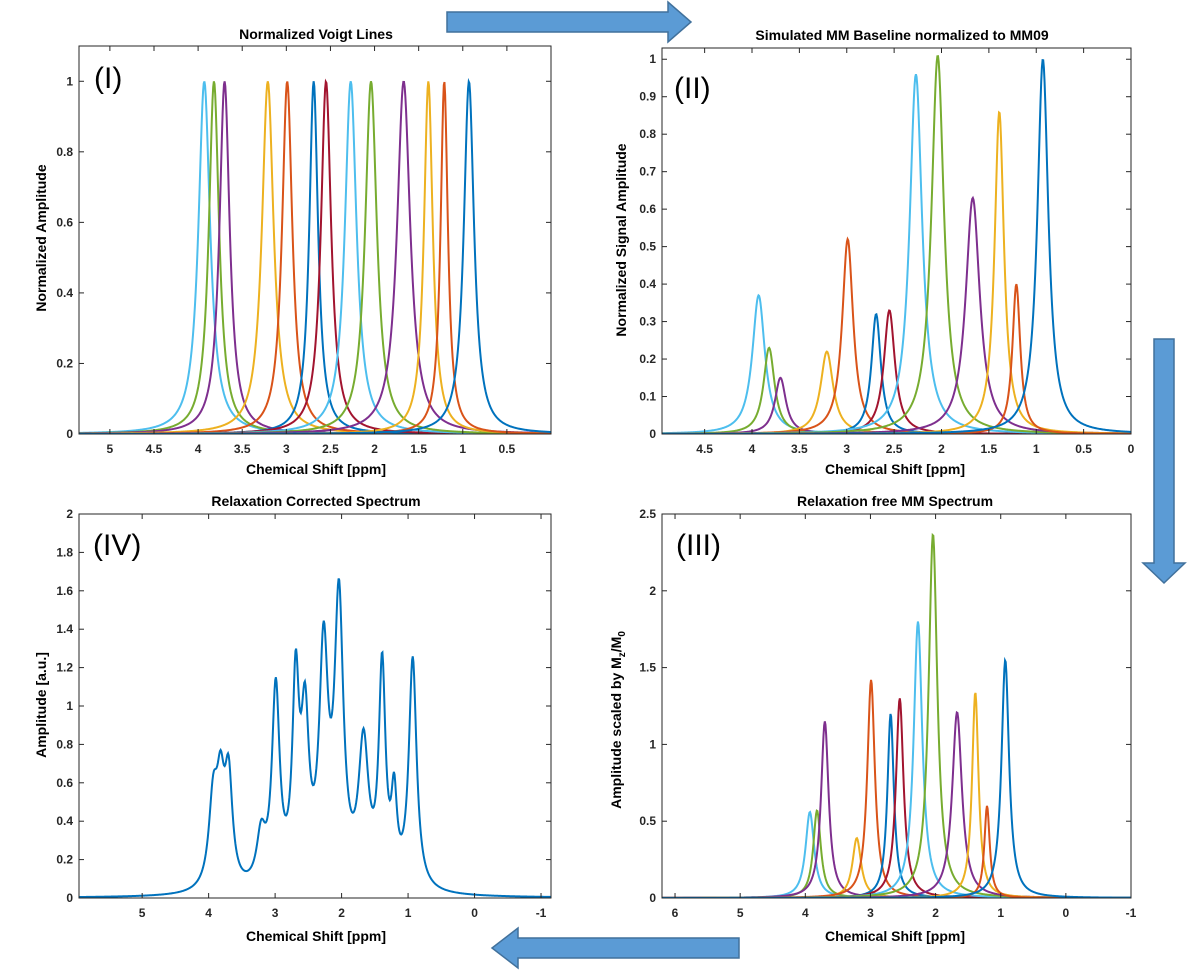 This screenshot has width=1190, height=973. Describe the element at coordinates (154, 449) in the screenshot. I see `x-tick-label: 4.5` at that location.